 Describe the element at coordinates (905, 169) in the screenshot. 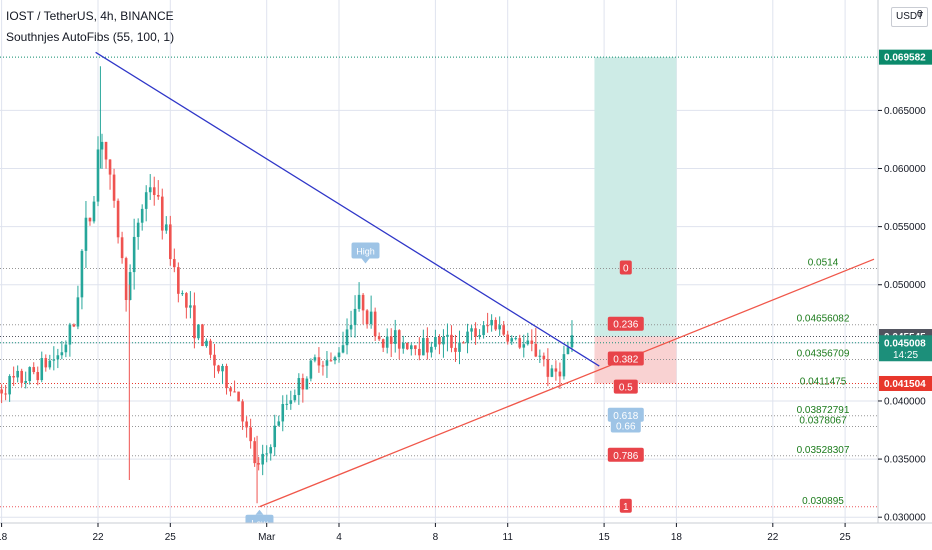

I see `price-axis-label: 0.060000` at that location.